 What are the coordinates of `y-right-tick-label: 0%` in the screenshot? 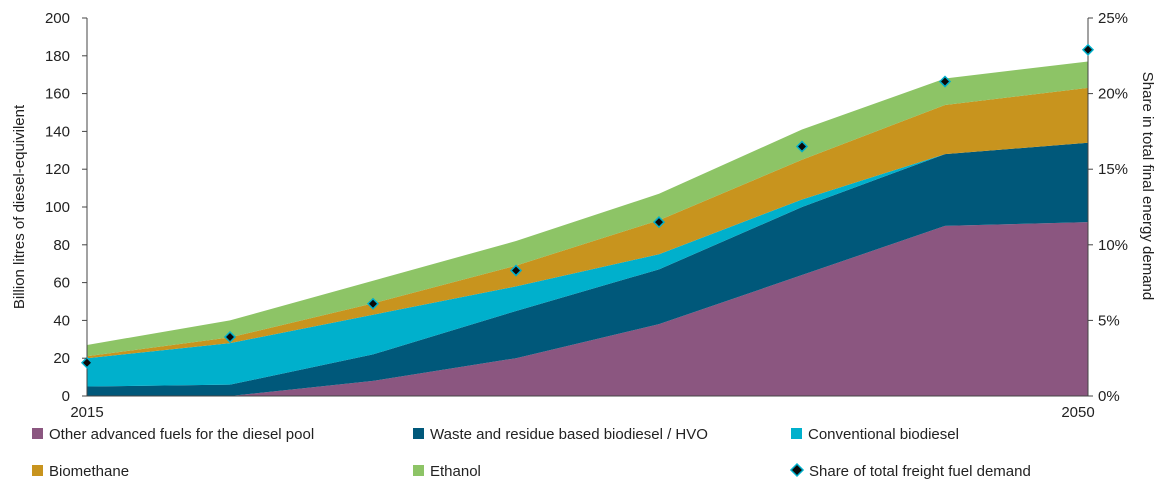 It's located at (1109, 396).